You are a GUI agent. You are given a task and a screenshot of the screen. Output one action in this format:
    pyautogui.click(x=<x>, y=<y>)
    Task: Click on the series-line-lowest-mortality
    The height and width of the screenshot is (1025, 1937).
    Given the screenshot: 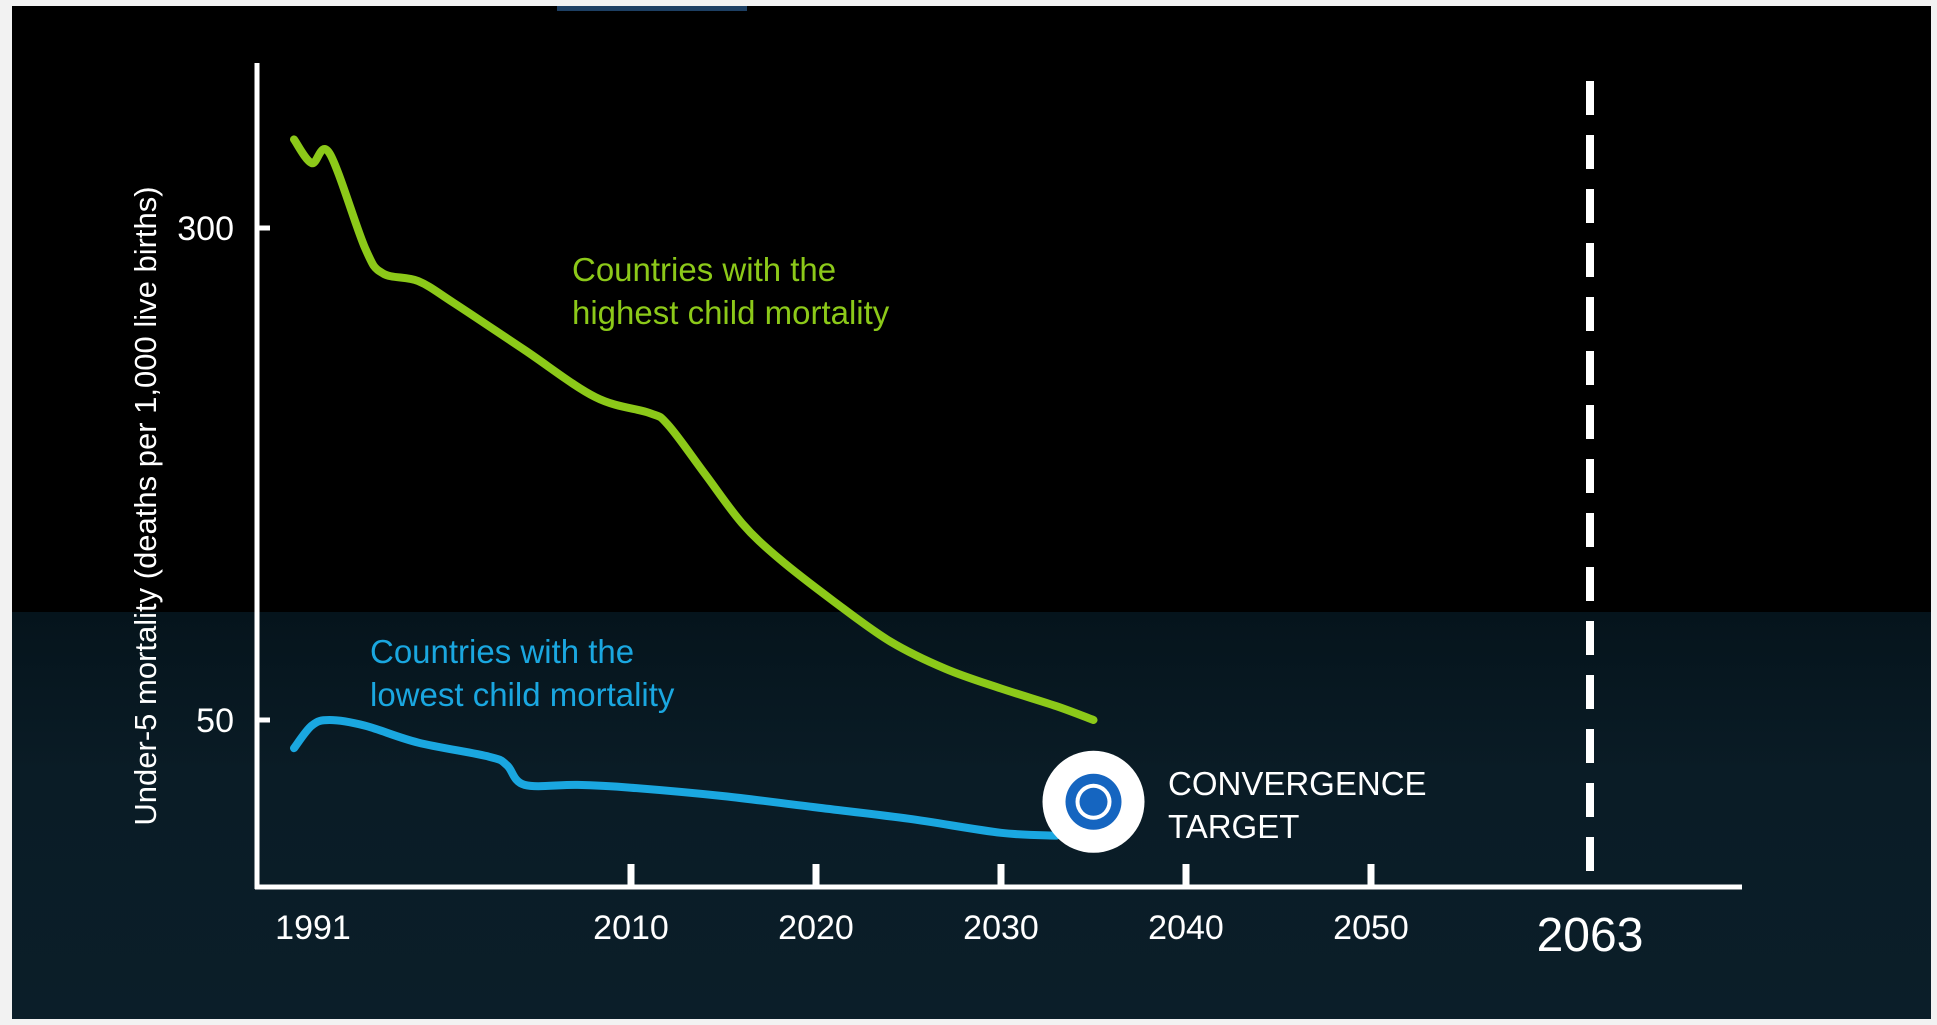 What is the action you would take?
    pyautogui.click(x=675, y=778)
    